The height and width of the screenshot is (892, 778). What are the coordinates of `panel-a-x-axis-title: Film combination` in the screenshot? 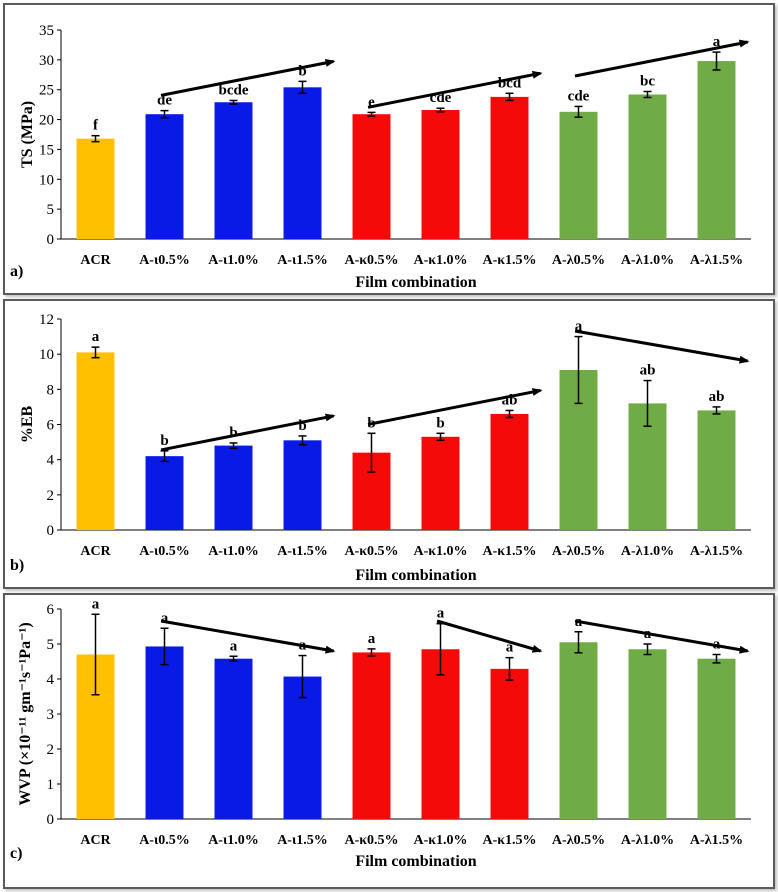 It's located at (415, 282).